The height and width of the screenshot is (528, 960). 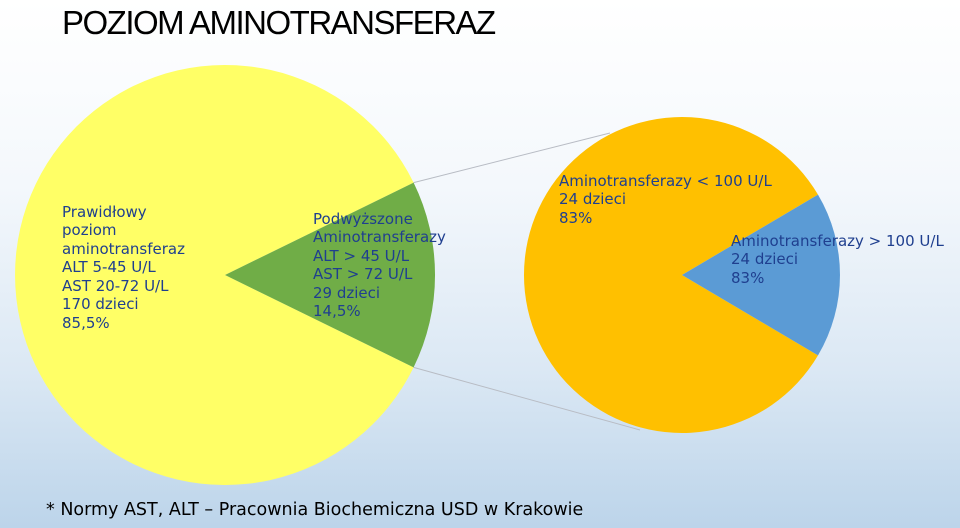 What do you see at coordinates (279, 22) in the screenshot?
I see `page-title: POZIOM AMINOTRANSFERAZ` at bounding box center [279, 22].